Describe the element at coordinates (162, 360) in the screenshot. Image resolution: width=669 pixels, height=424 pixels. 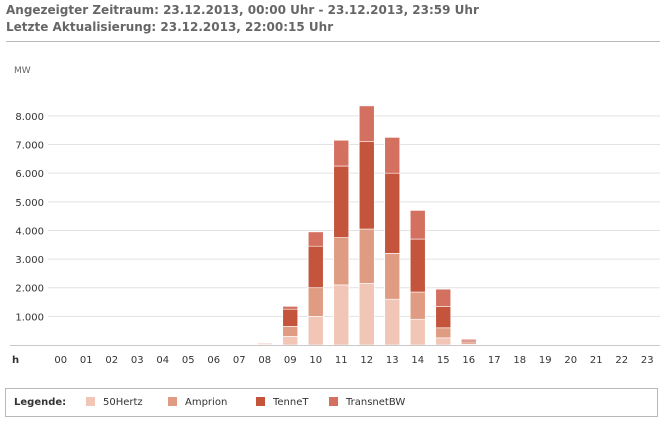
I see `x-tick-label: 04` at that location.